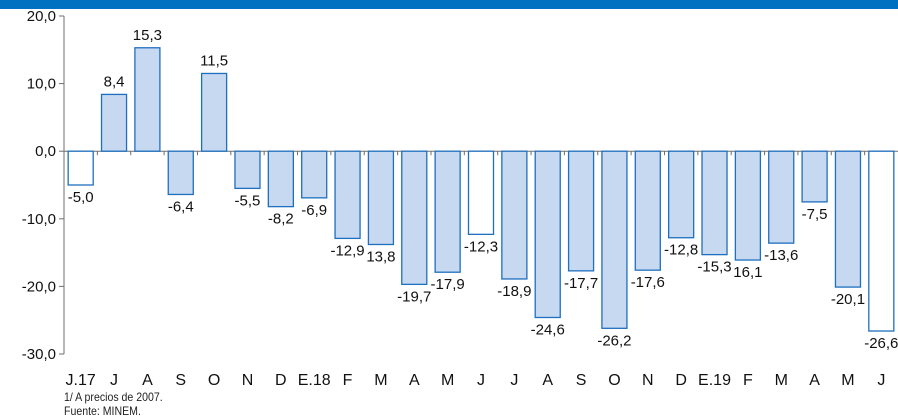 This screenshot has width=898, height=418. What do you see at coordinates (648, 282) in the screenshot?
I see `data-label: -17,6` at bounding box center [648, 282].